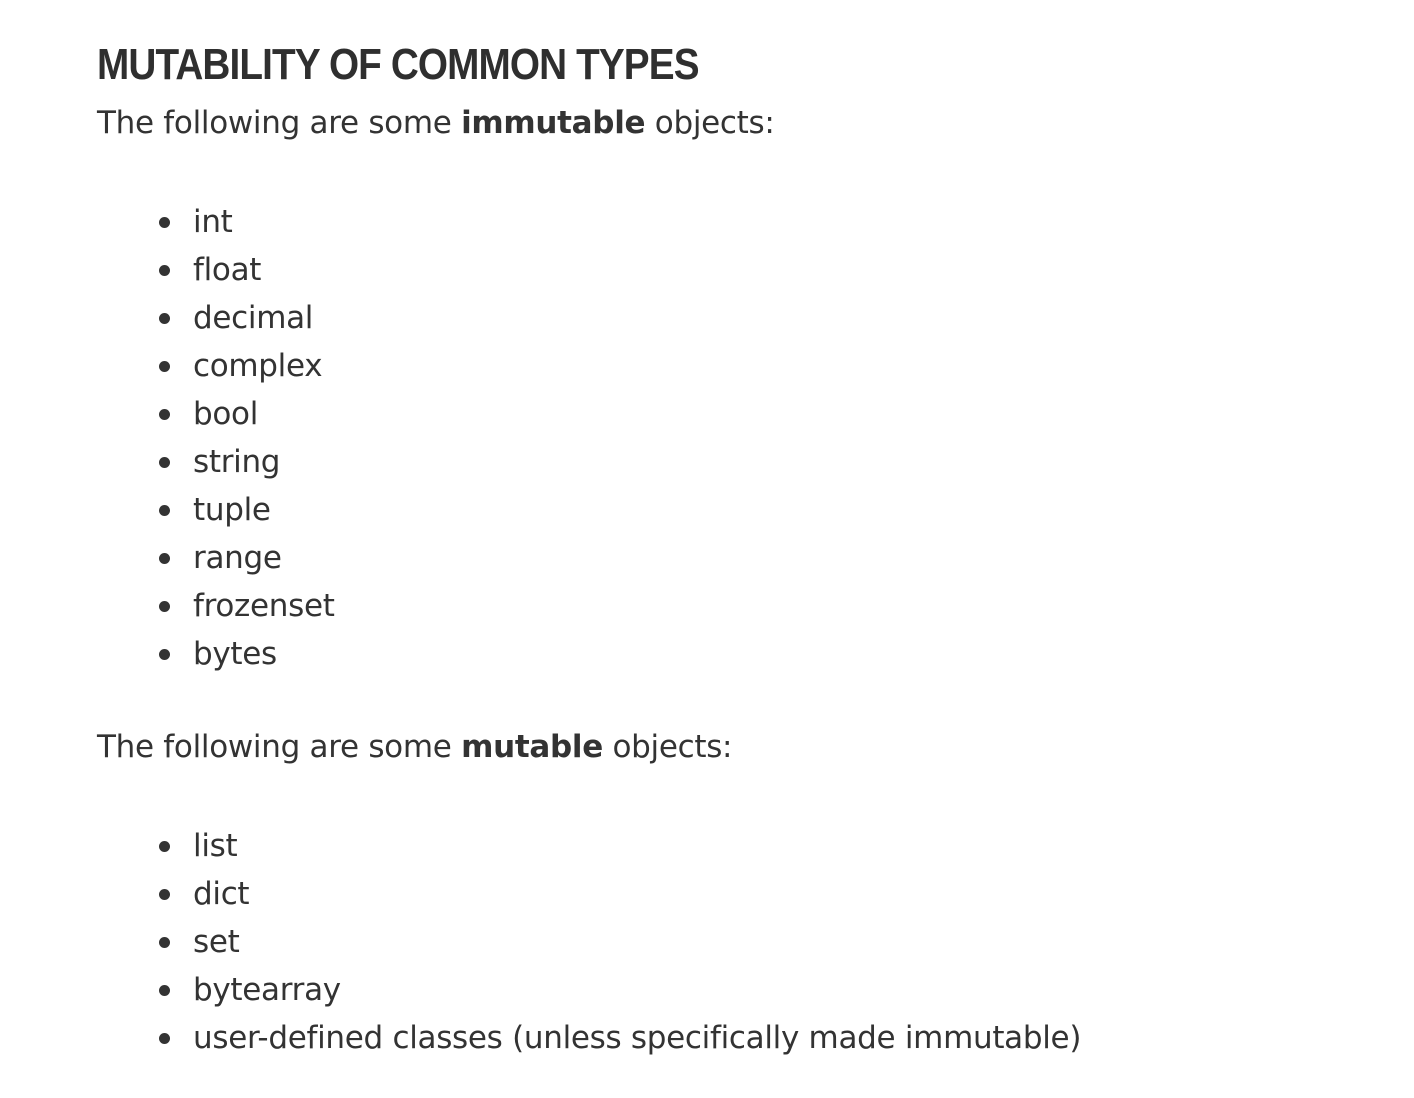 This screenshot has height=1098, width=1414. I want to click on page-title: MUTABILITY OF COMMON TYPES, so click(398, 64).